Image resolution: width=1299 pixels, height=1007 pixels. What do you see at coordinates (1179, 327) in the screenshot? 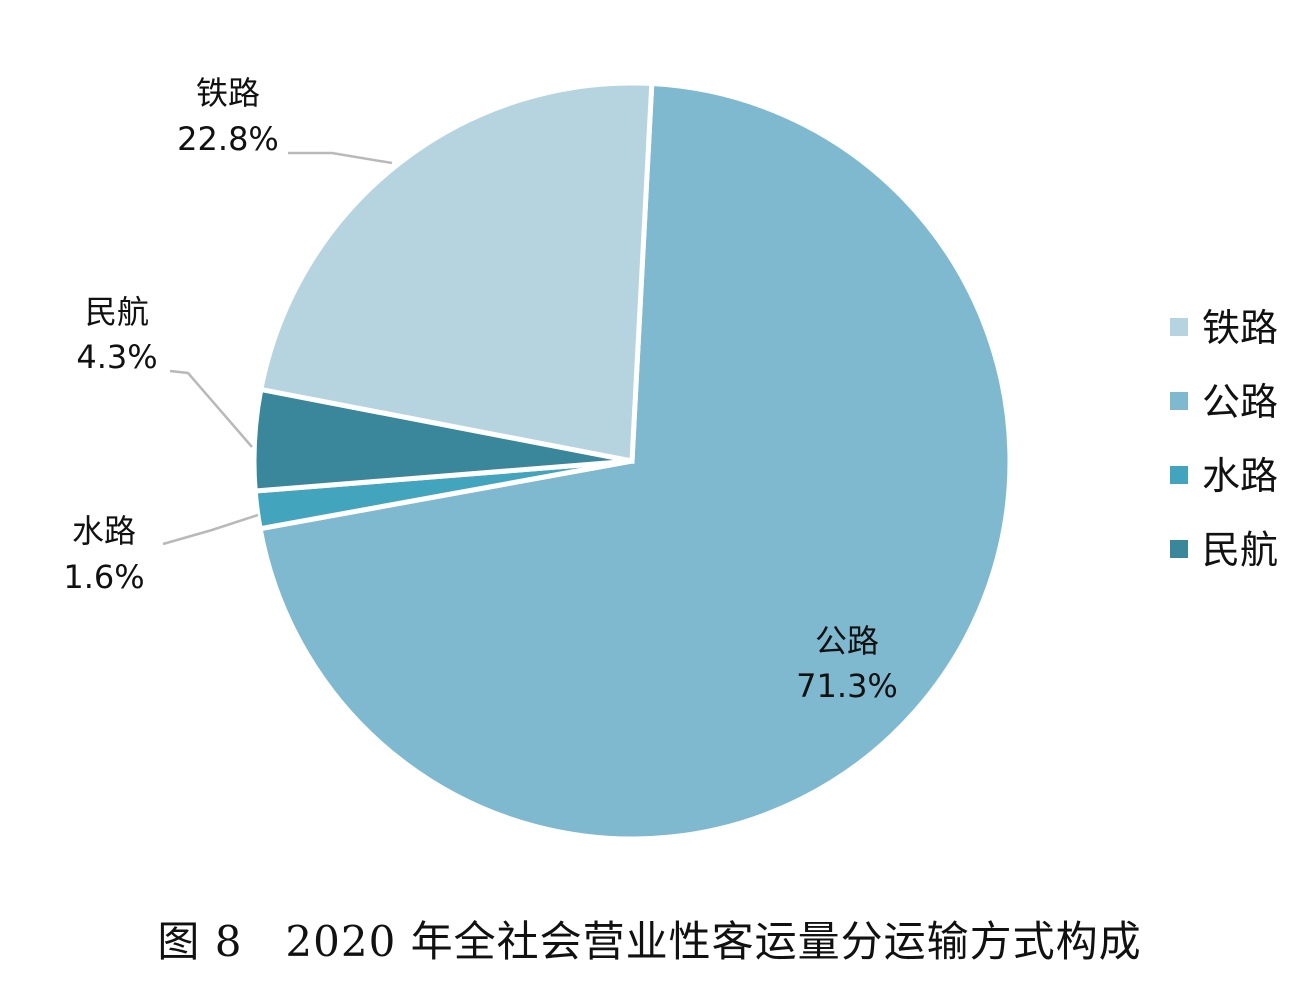
I see `legend-swatch-railway` at bounding box center [1179, 327].